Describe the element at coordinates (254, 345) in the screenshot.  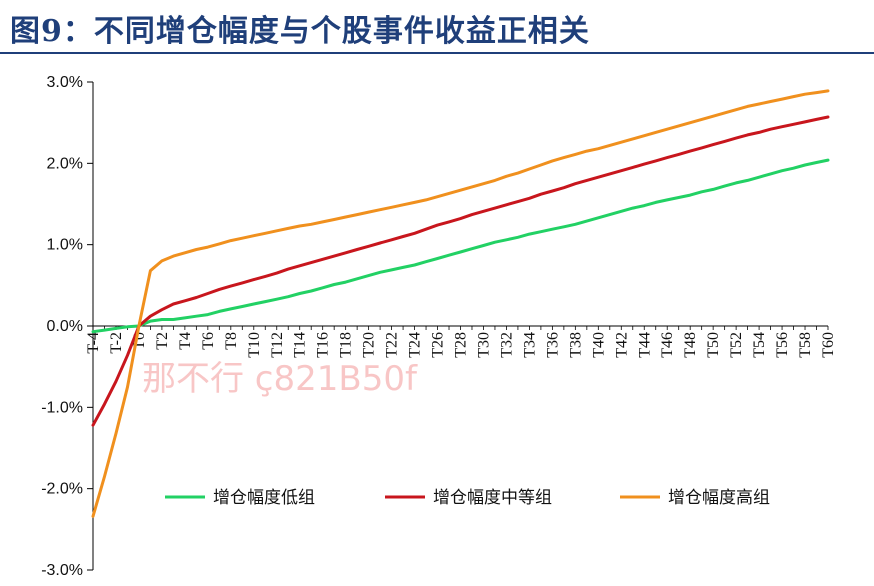
I see `x-tick-label: T10` at that location.